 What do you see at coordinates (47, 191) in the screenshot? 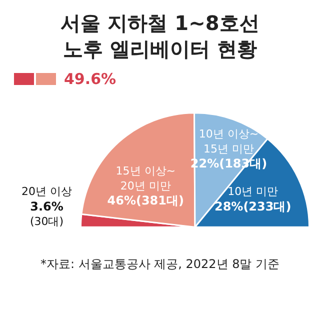
I see `slice-label: 20년 이상` at bounding box center [47, 191].